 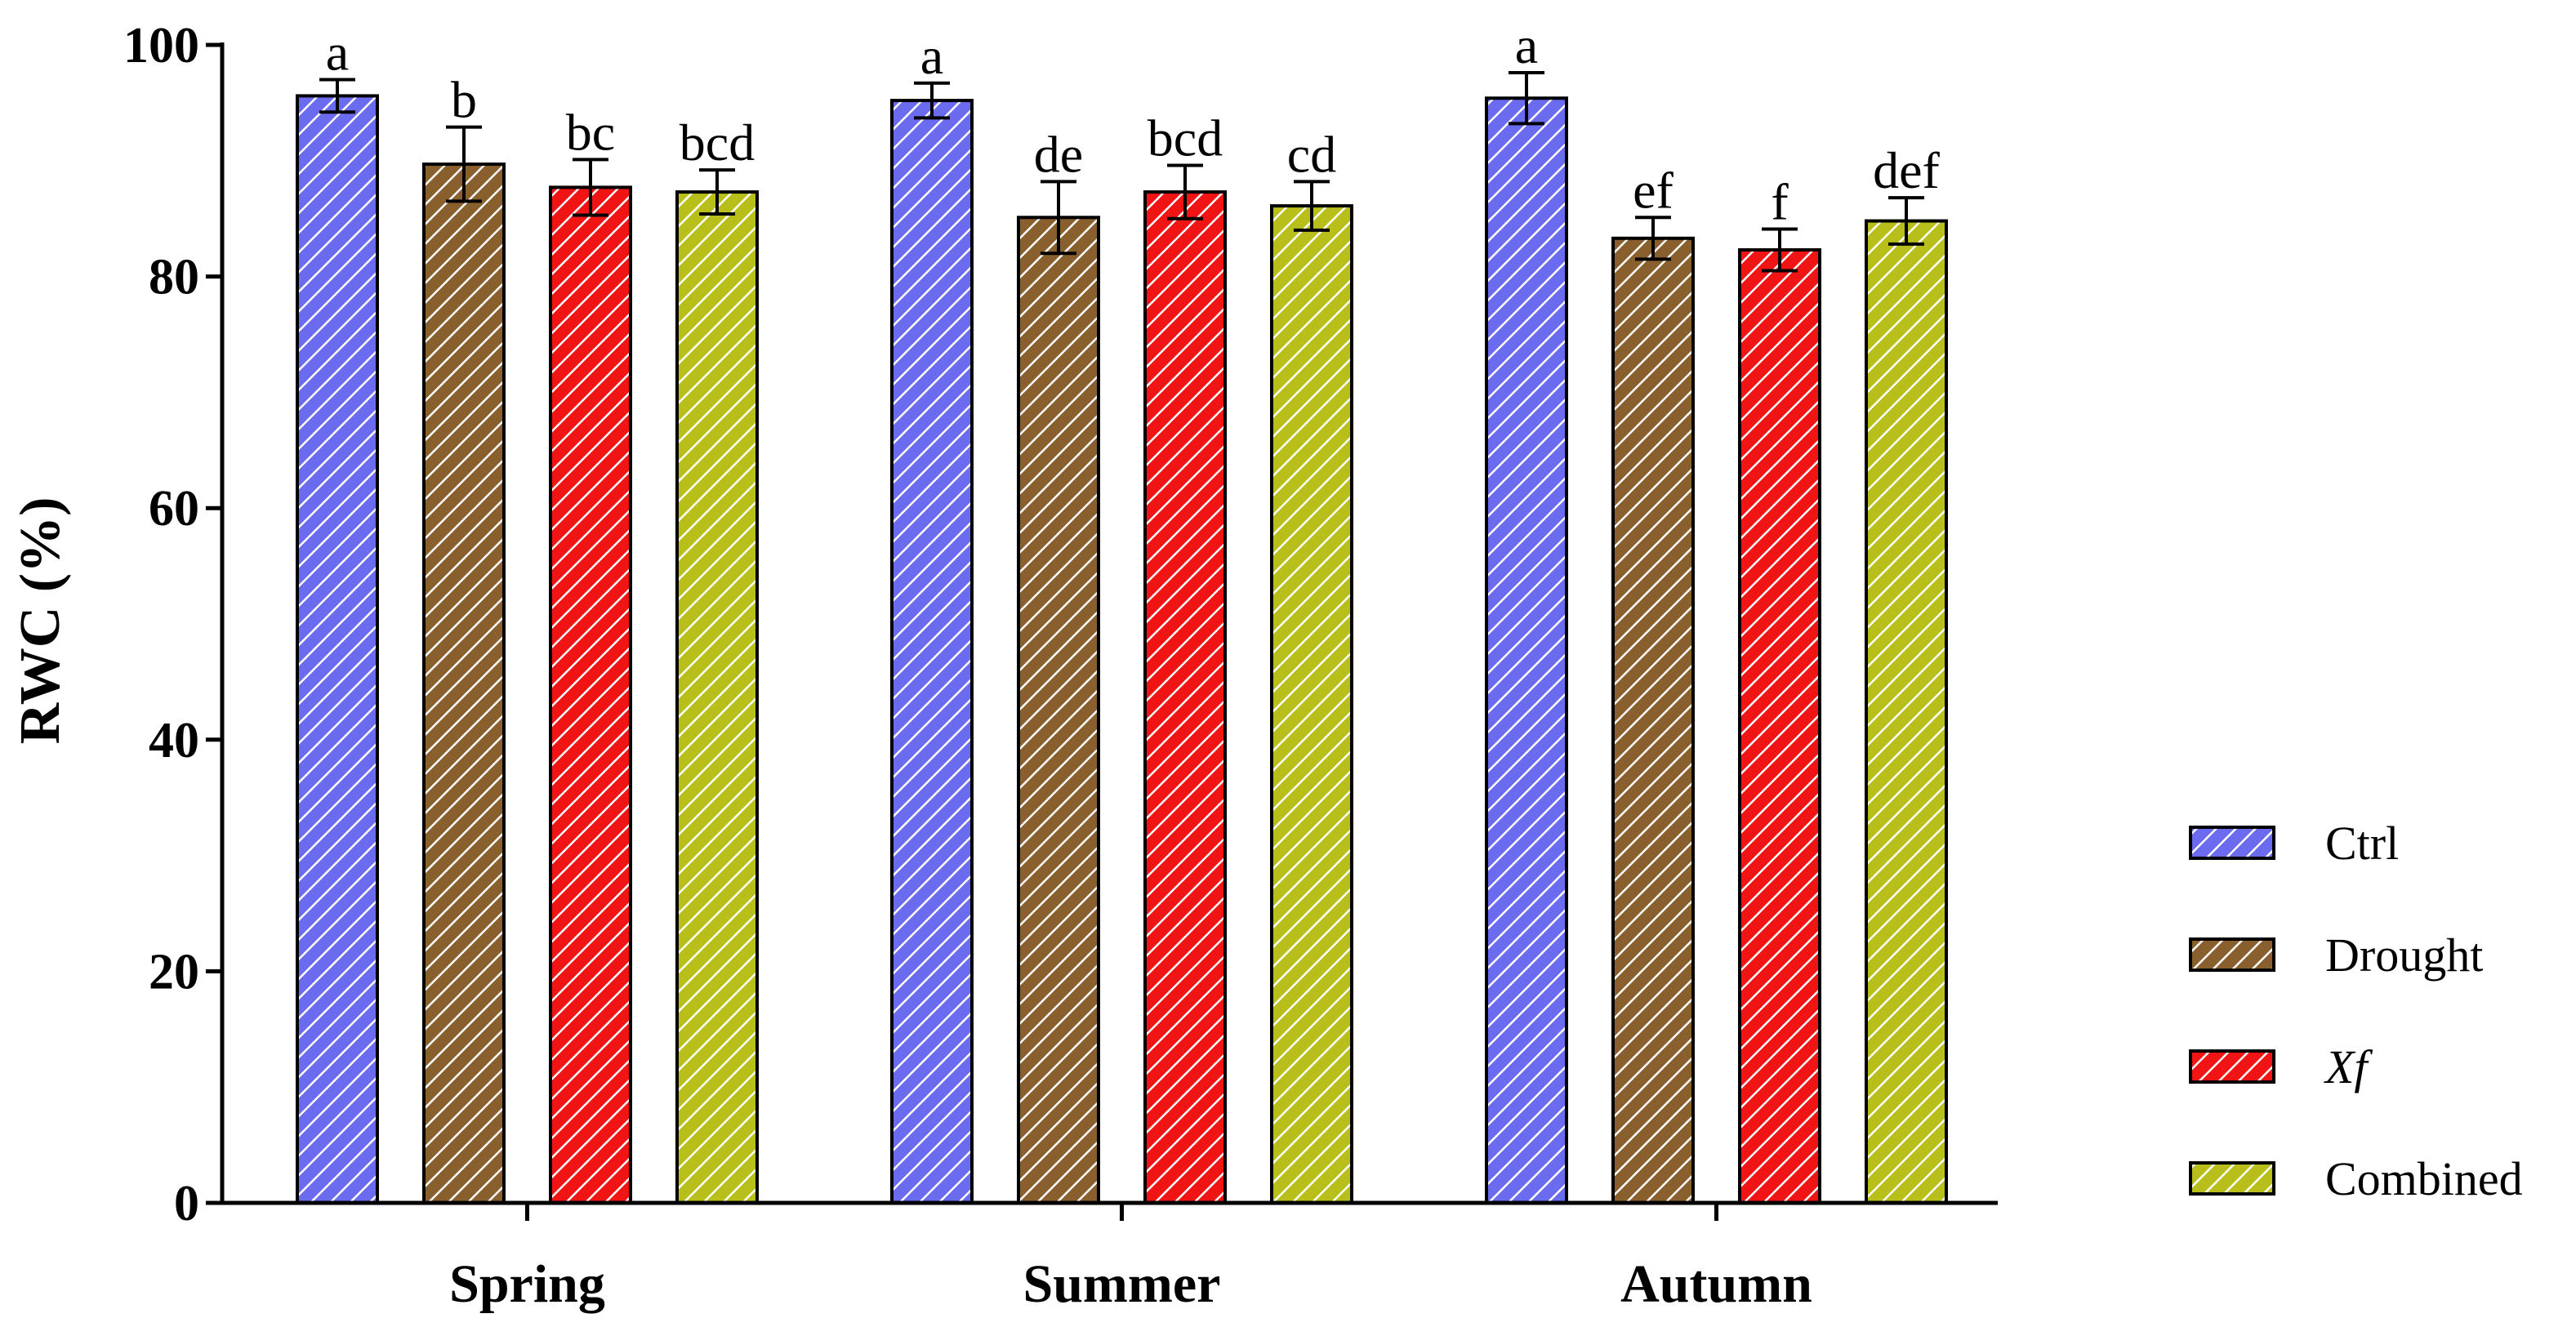 What do you see at coordinates (337, 96) in the screenshot?
I see `error-bar-spring-ctrl` at bounding box center [337, 96].